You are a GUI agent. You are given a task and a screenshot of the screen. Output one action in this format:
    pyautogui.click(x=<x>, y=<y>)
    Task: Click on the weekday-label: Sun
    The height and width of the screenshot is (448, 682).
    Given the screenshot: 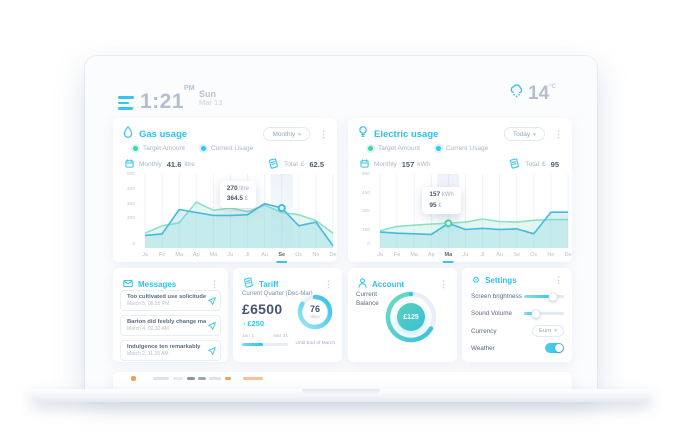 What is the action you would take?
    pyautogui.click(x=207, y=94)
    